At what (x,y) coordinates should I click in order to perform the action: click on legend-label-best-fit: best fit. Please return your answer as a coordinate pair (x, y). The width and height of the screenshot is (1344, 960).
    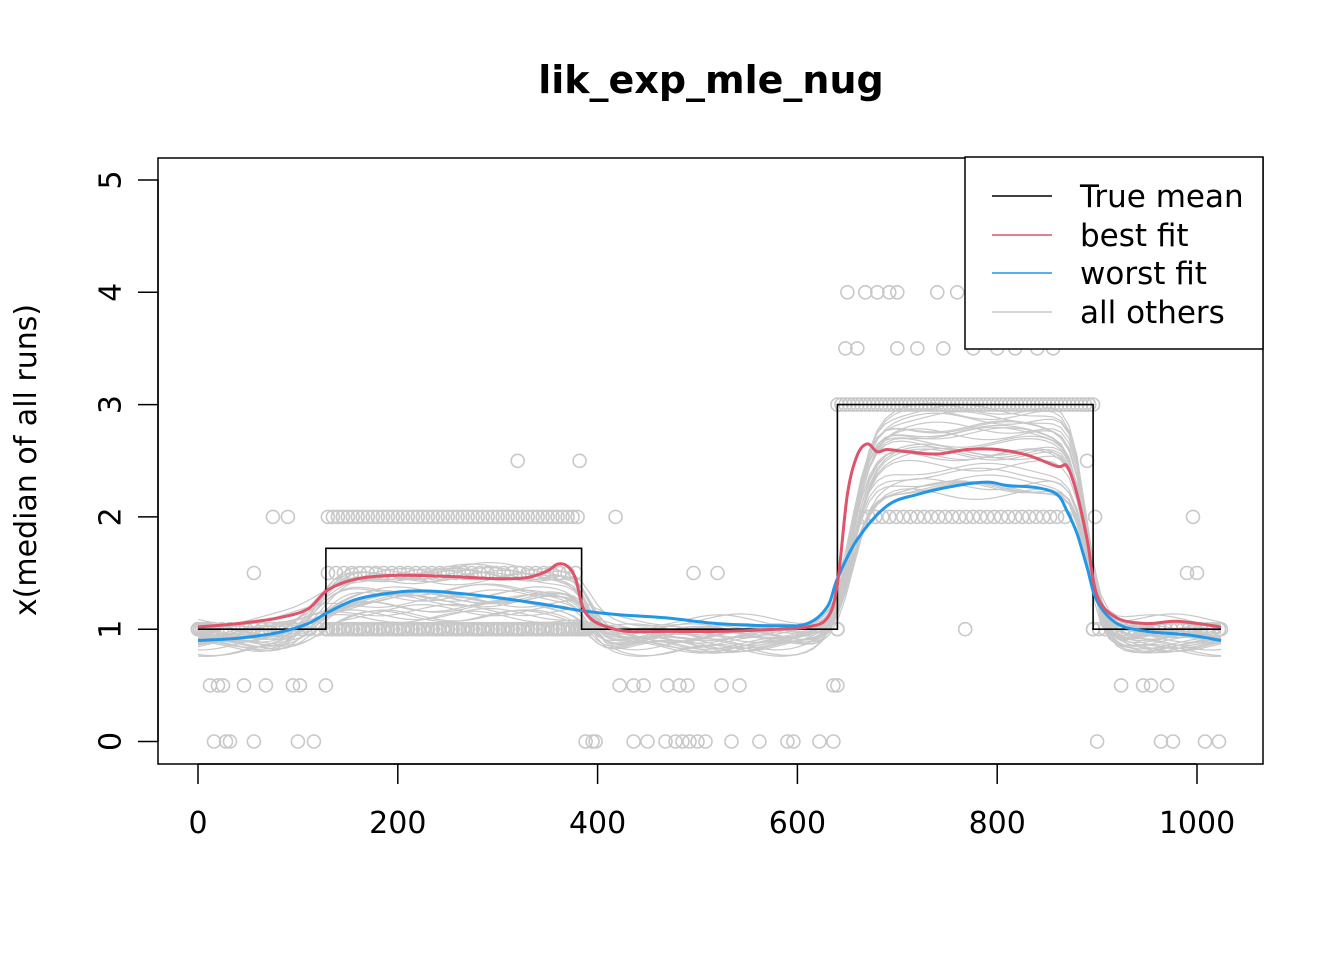
    Looking at the image, I should click on (1134, 236).